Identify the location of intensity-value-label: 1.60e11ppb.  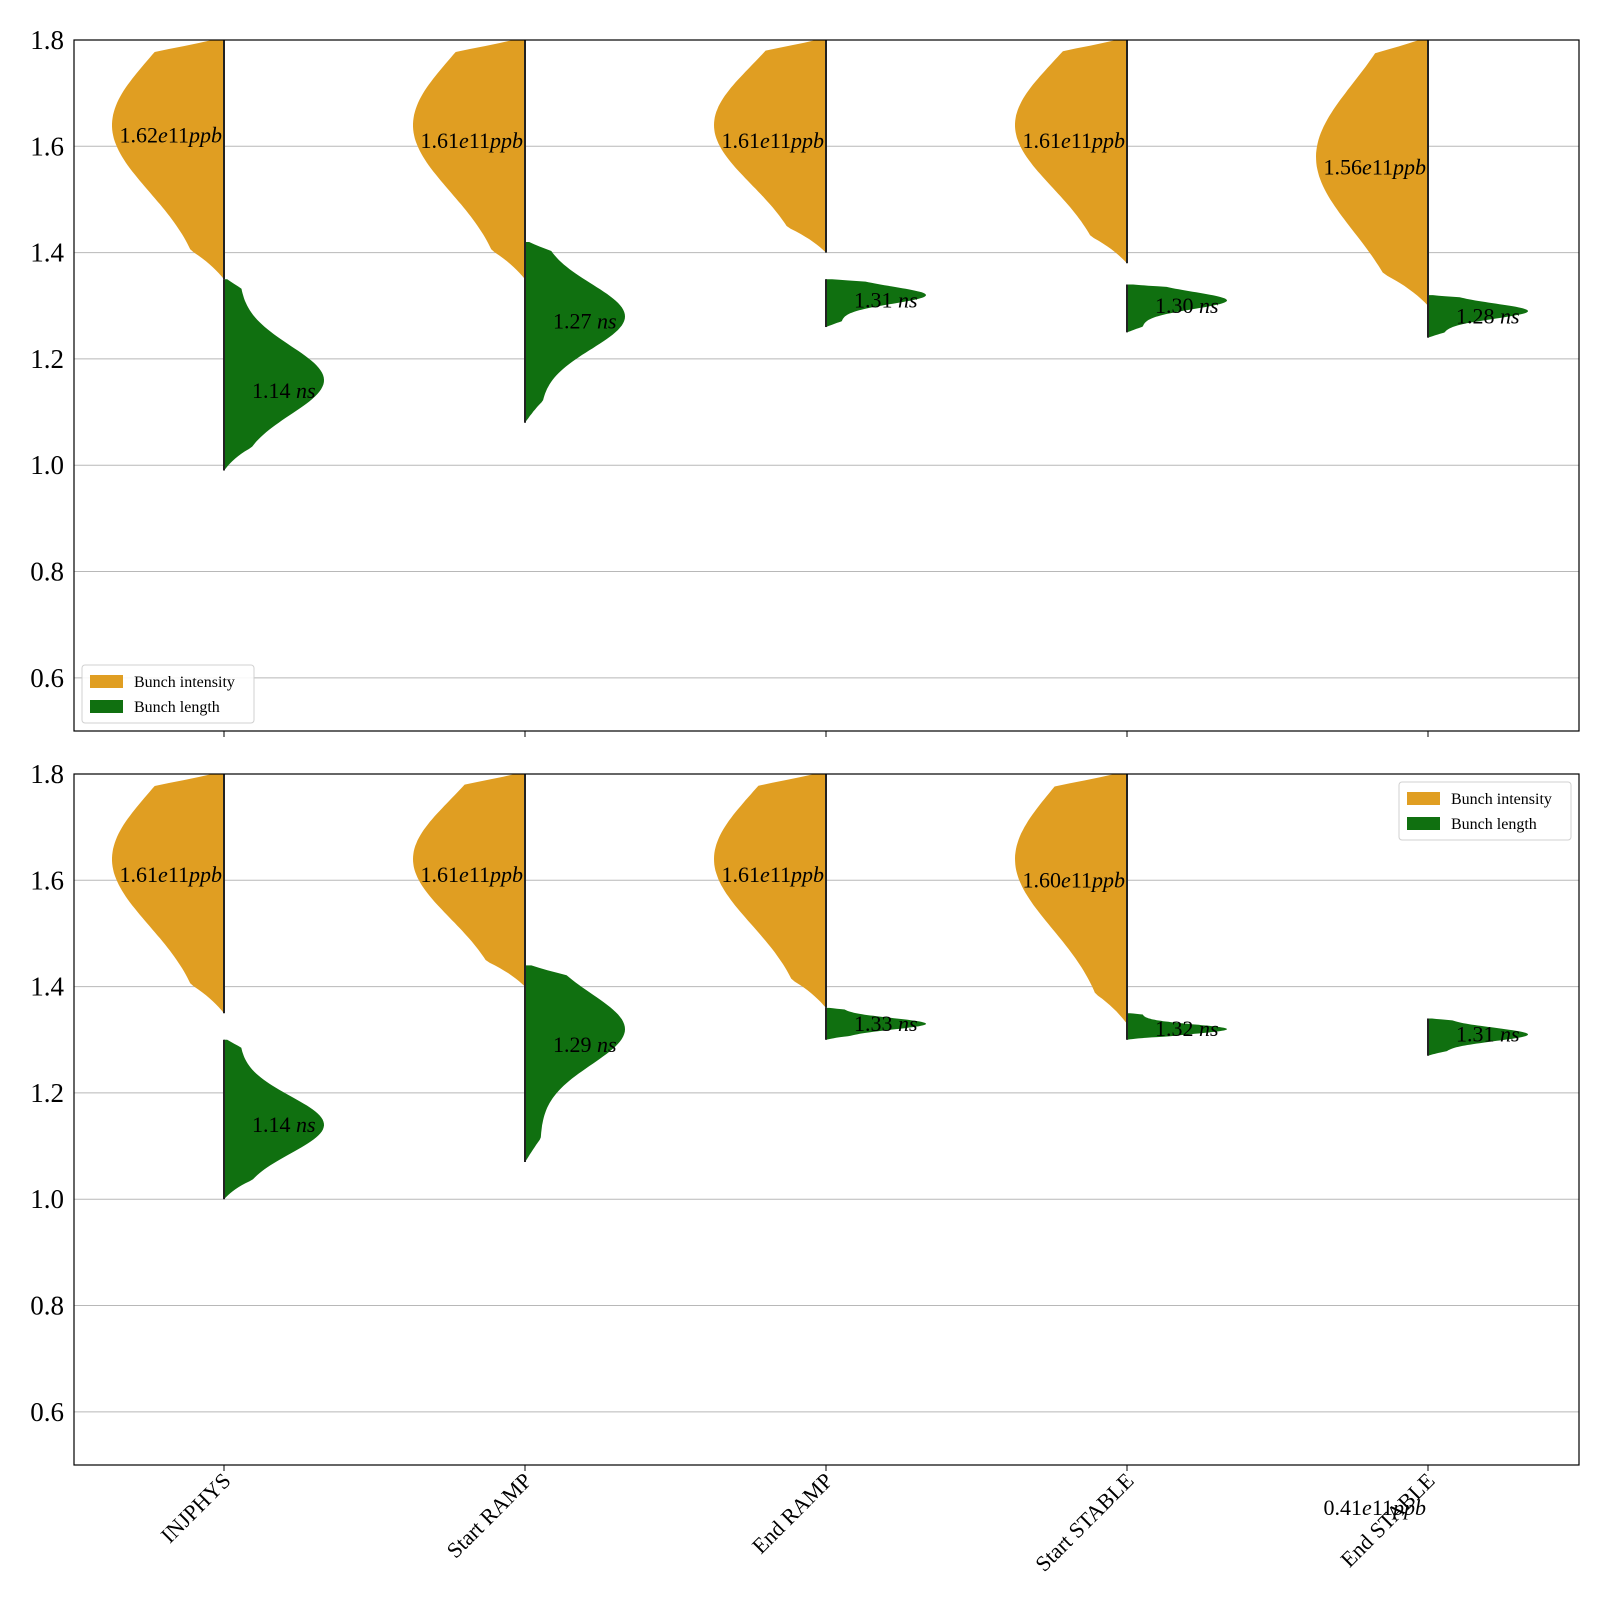
(1074, 879).